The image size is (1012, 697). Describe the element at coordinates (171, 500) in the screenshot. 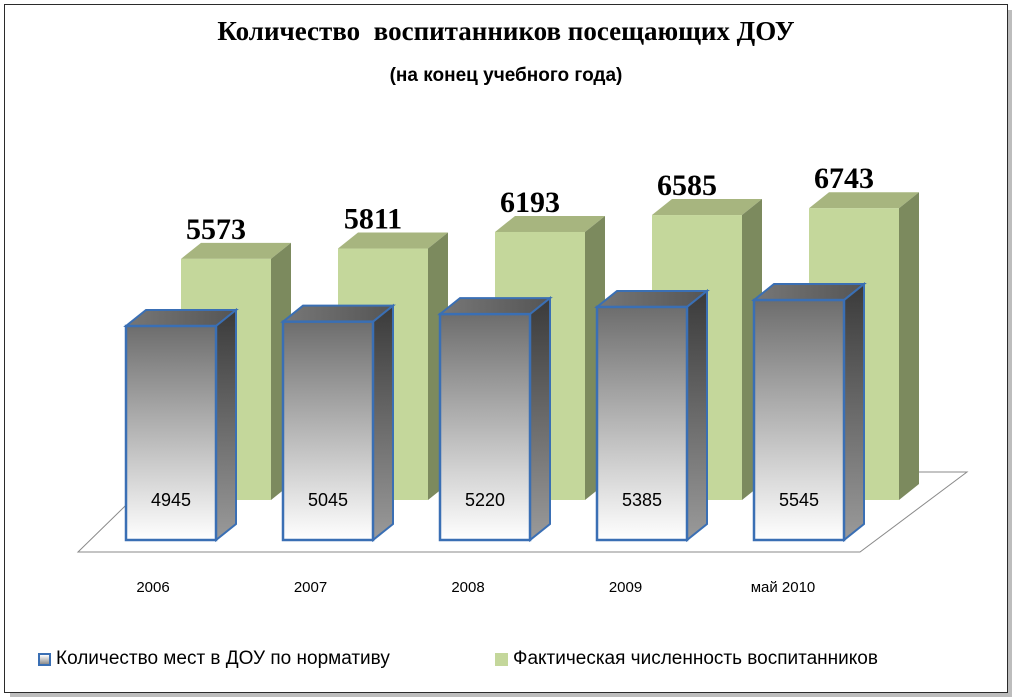

I see `norm-value-label: 4945` at that location.